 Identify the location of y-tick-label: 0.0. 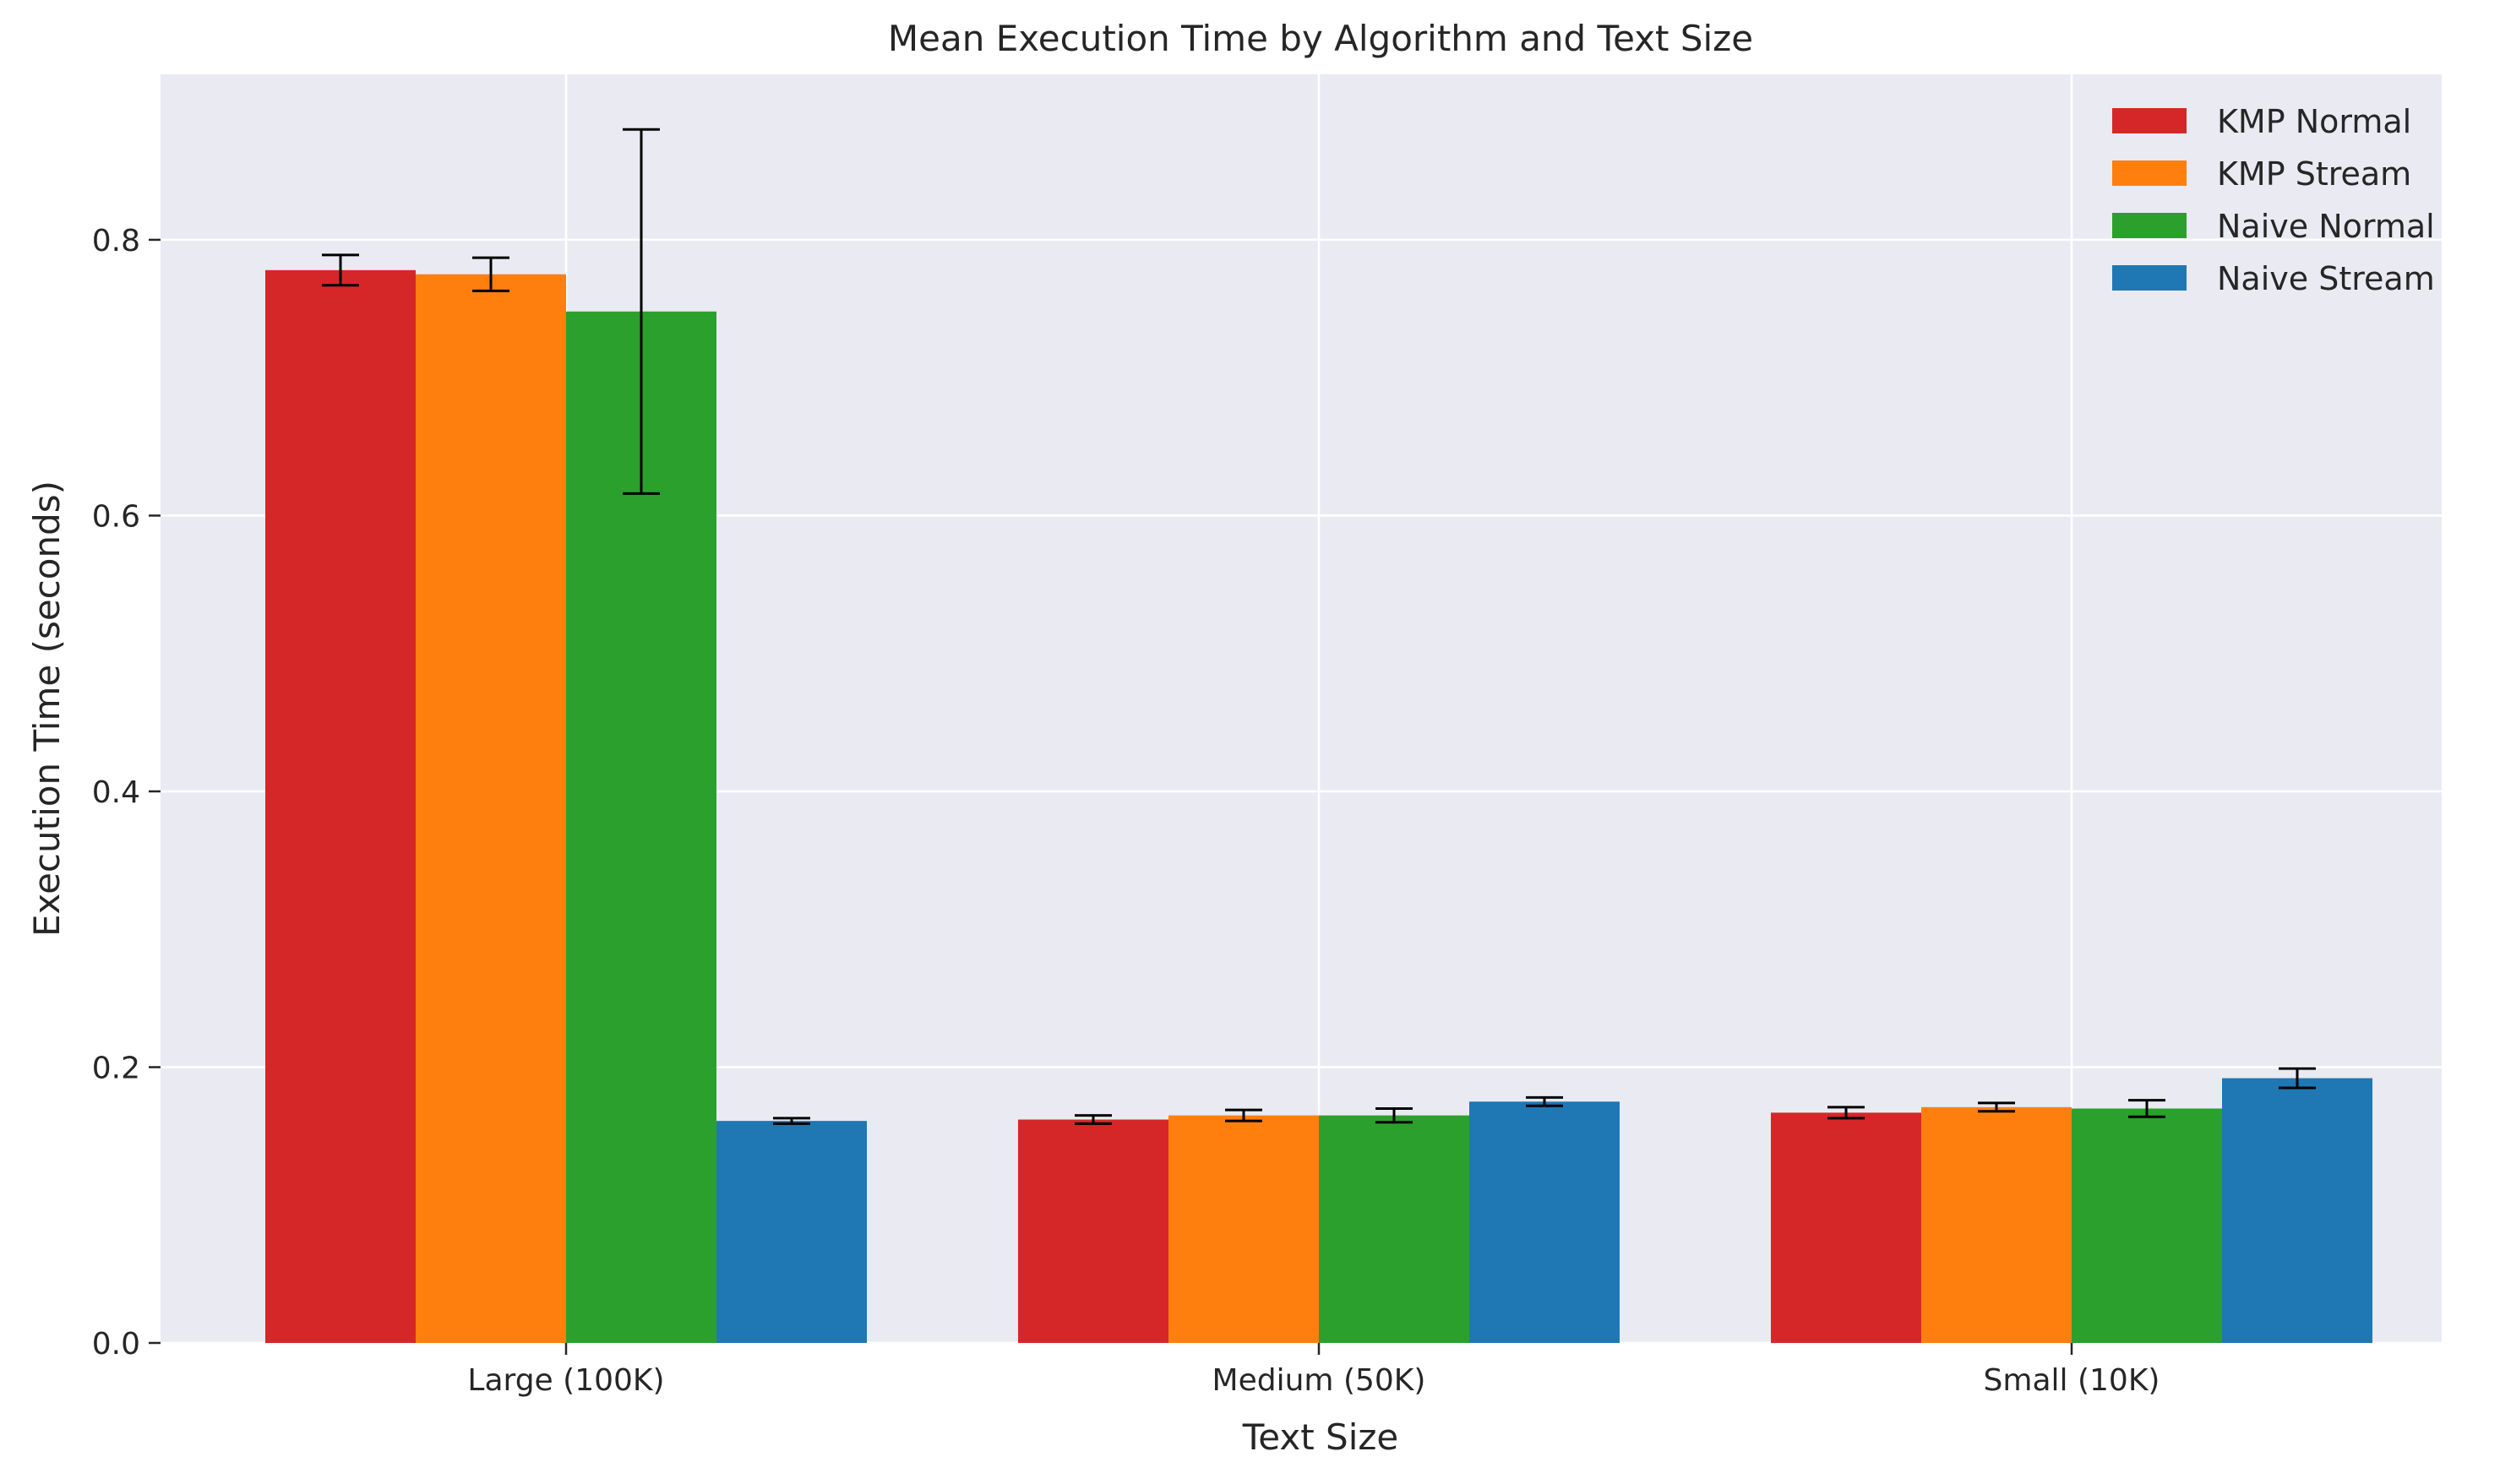
(116, 1344).